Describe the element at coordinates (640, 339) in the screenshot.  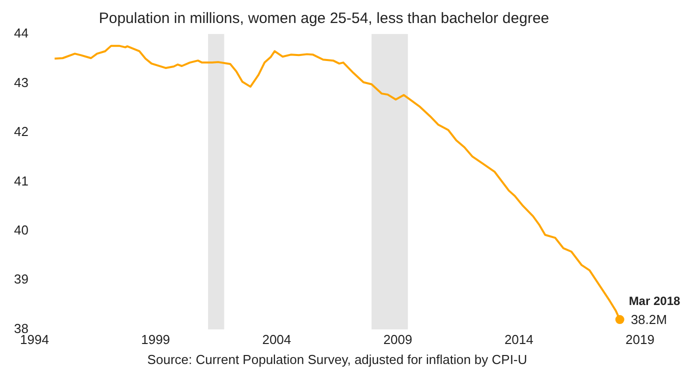
I see `x-tick-label: 2019` at that location.